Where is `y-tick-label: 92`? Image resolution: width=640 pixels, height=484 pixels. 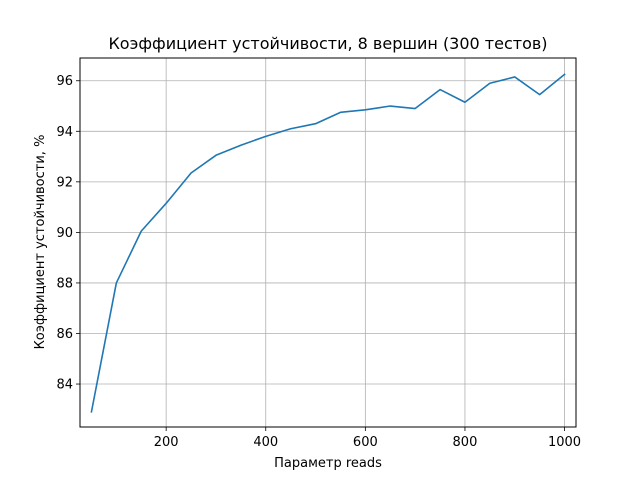 y-tick-label: 92 is located at coordinates (64, 182).